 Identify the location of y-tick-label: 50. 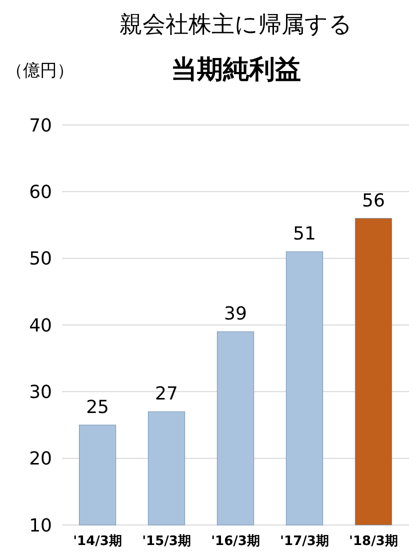
(40, 259).